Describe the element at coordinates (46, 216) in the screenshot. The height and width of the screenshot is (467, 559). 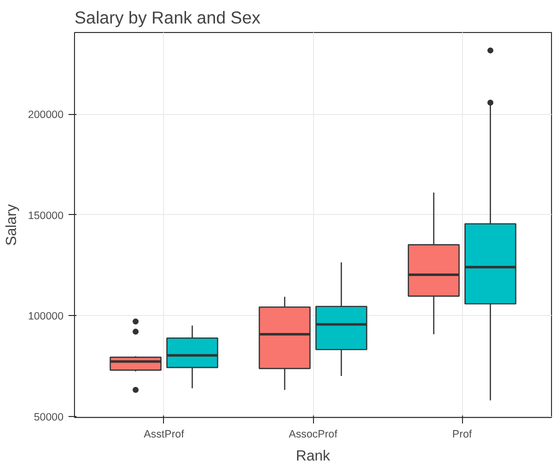
I see `y-tick-label: 150000` at that location.